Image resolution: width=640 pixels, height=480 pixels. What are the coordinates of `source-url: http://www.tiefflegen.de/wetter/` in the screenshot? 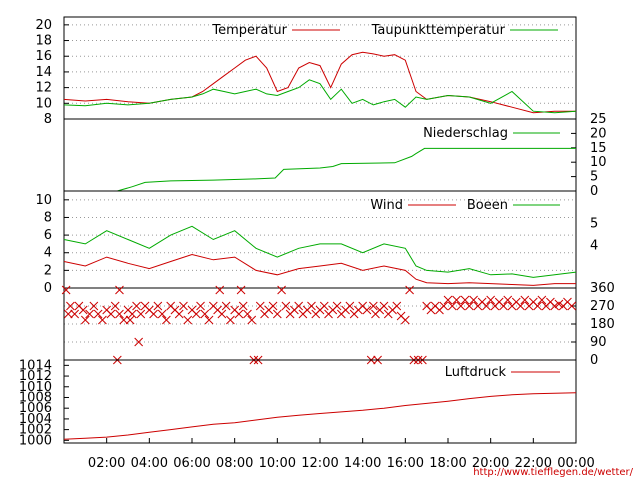 It's located at (553, 472).